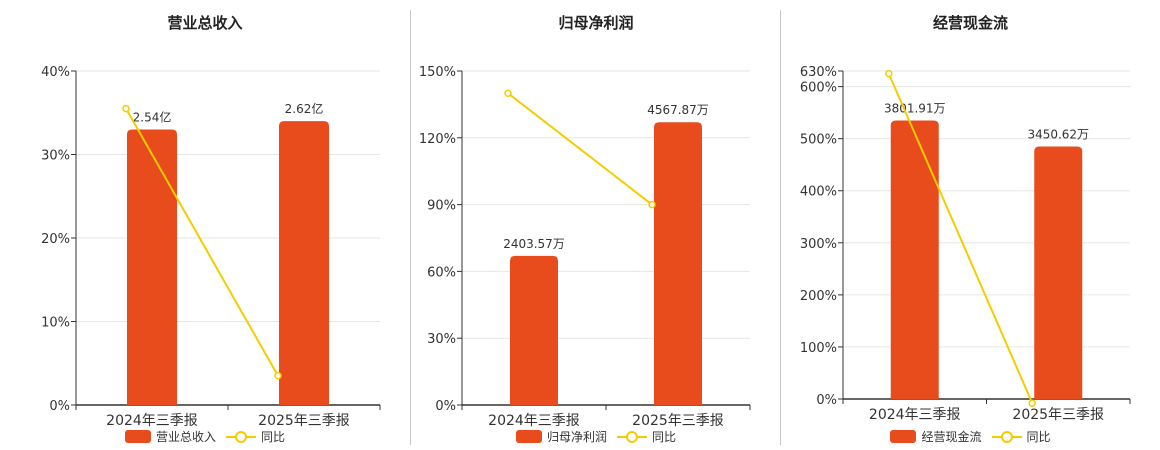 The height and width of the screenshot is (450, 1160). I want to click on y-tick-label: 120%, so click(437, 139).